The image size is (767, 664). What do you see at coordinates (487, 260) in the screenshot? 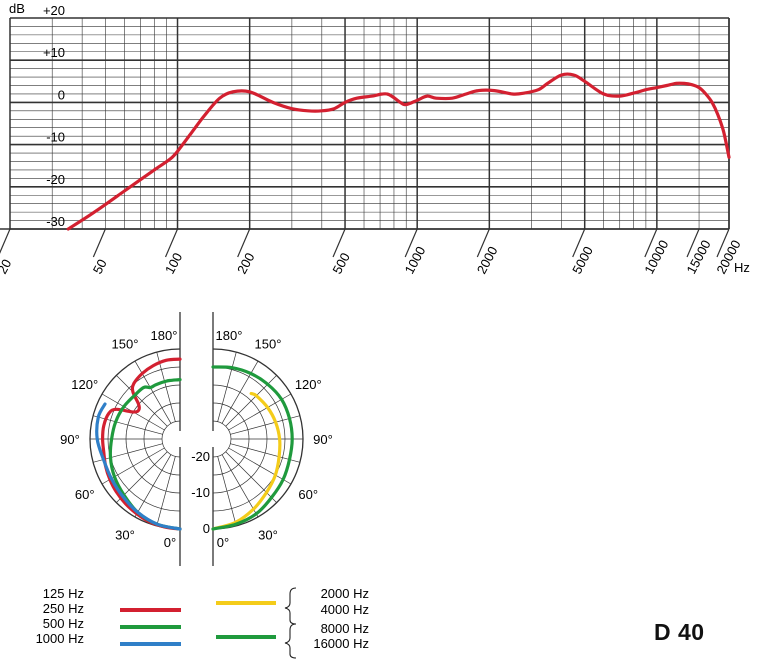
I see `x-tick-label: 2000` at bounding box center [487, 260].